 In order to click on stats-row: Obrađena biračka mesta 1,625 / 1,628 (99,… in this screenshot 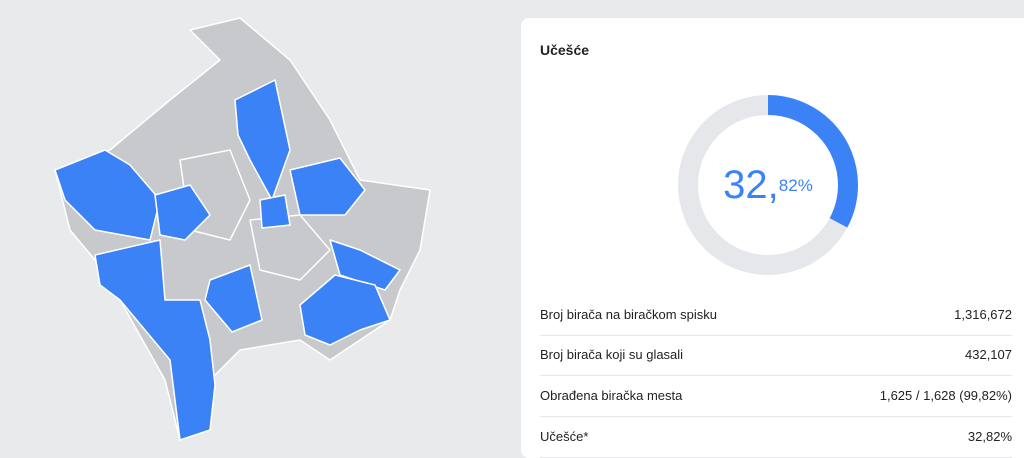, I will do `click(776, 396)`.